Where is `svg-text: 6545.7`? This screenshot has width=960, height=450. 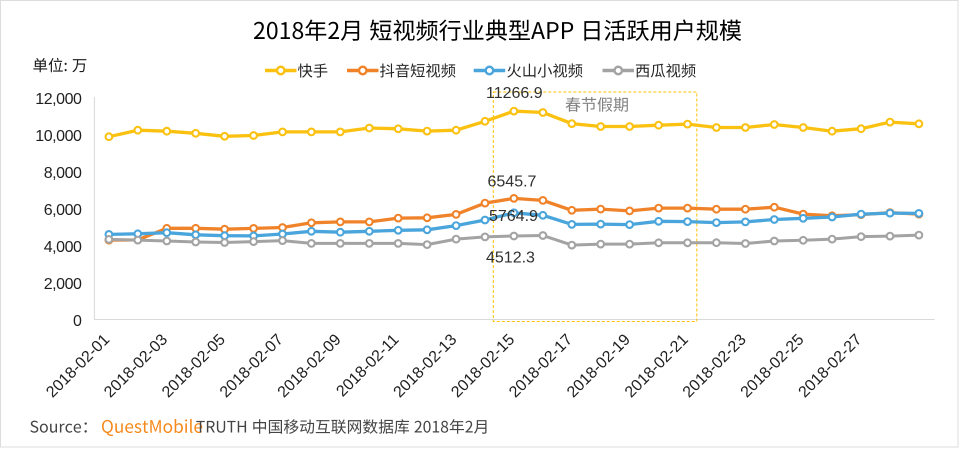 svg-text: 6545.7 is located at coordinates (512, 182).